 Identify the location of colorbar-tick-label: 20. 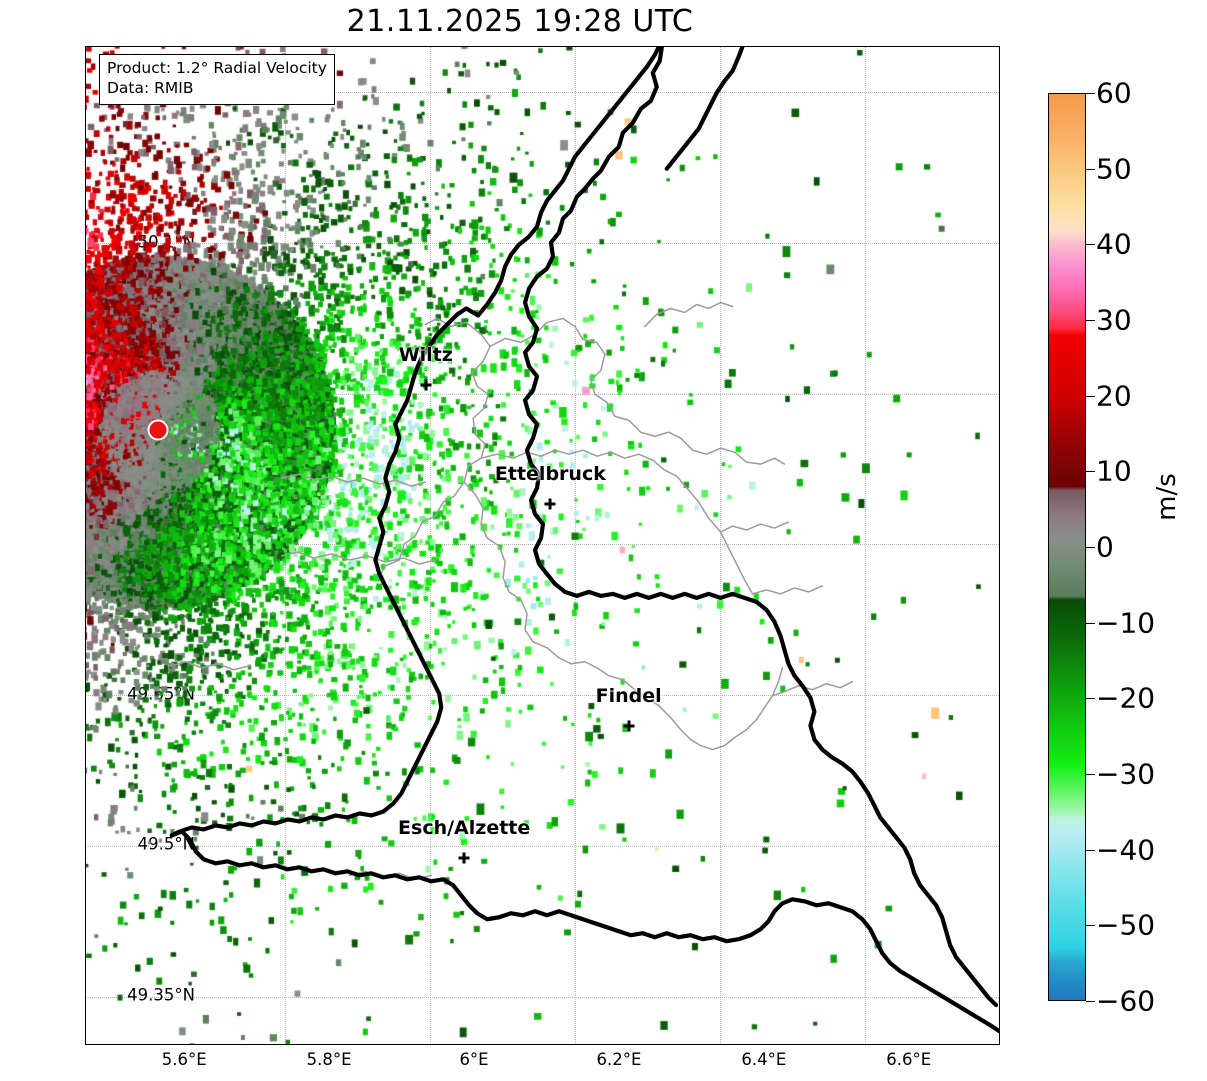
(1114, 396).